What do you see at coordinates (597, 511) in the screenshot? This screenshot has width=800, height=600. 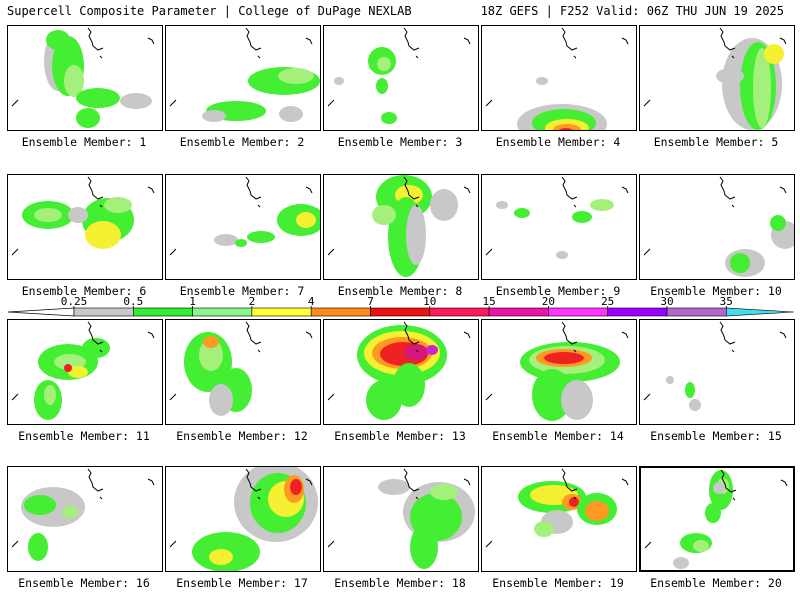 I see `scp-contour-orange` at bounding box center [597, 511].